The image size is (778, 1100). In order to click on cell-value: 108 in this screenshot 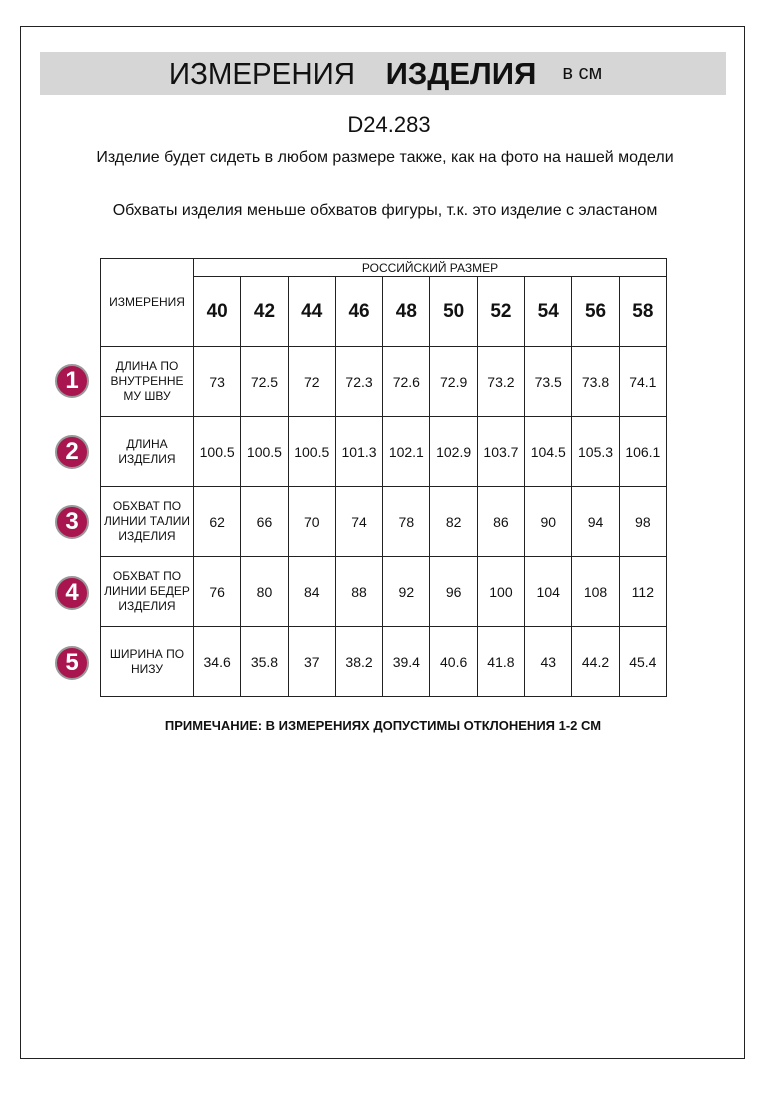, I will do `click(595, 591)`.